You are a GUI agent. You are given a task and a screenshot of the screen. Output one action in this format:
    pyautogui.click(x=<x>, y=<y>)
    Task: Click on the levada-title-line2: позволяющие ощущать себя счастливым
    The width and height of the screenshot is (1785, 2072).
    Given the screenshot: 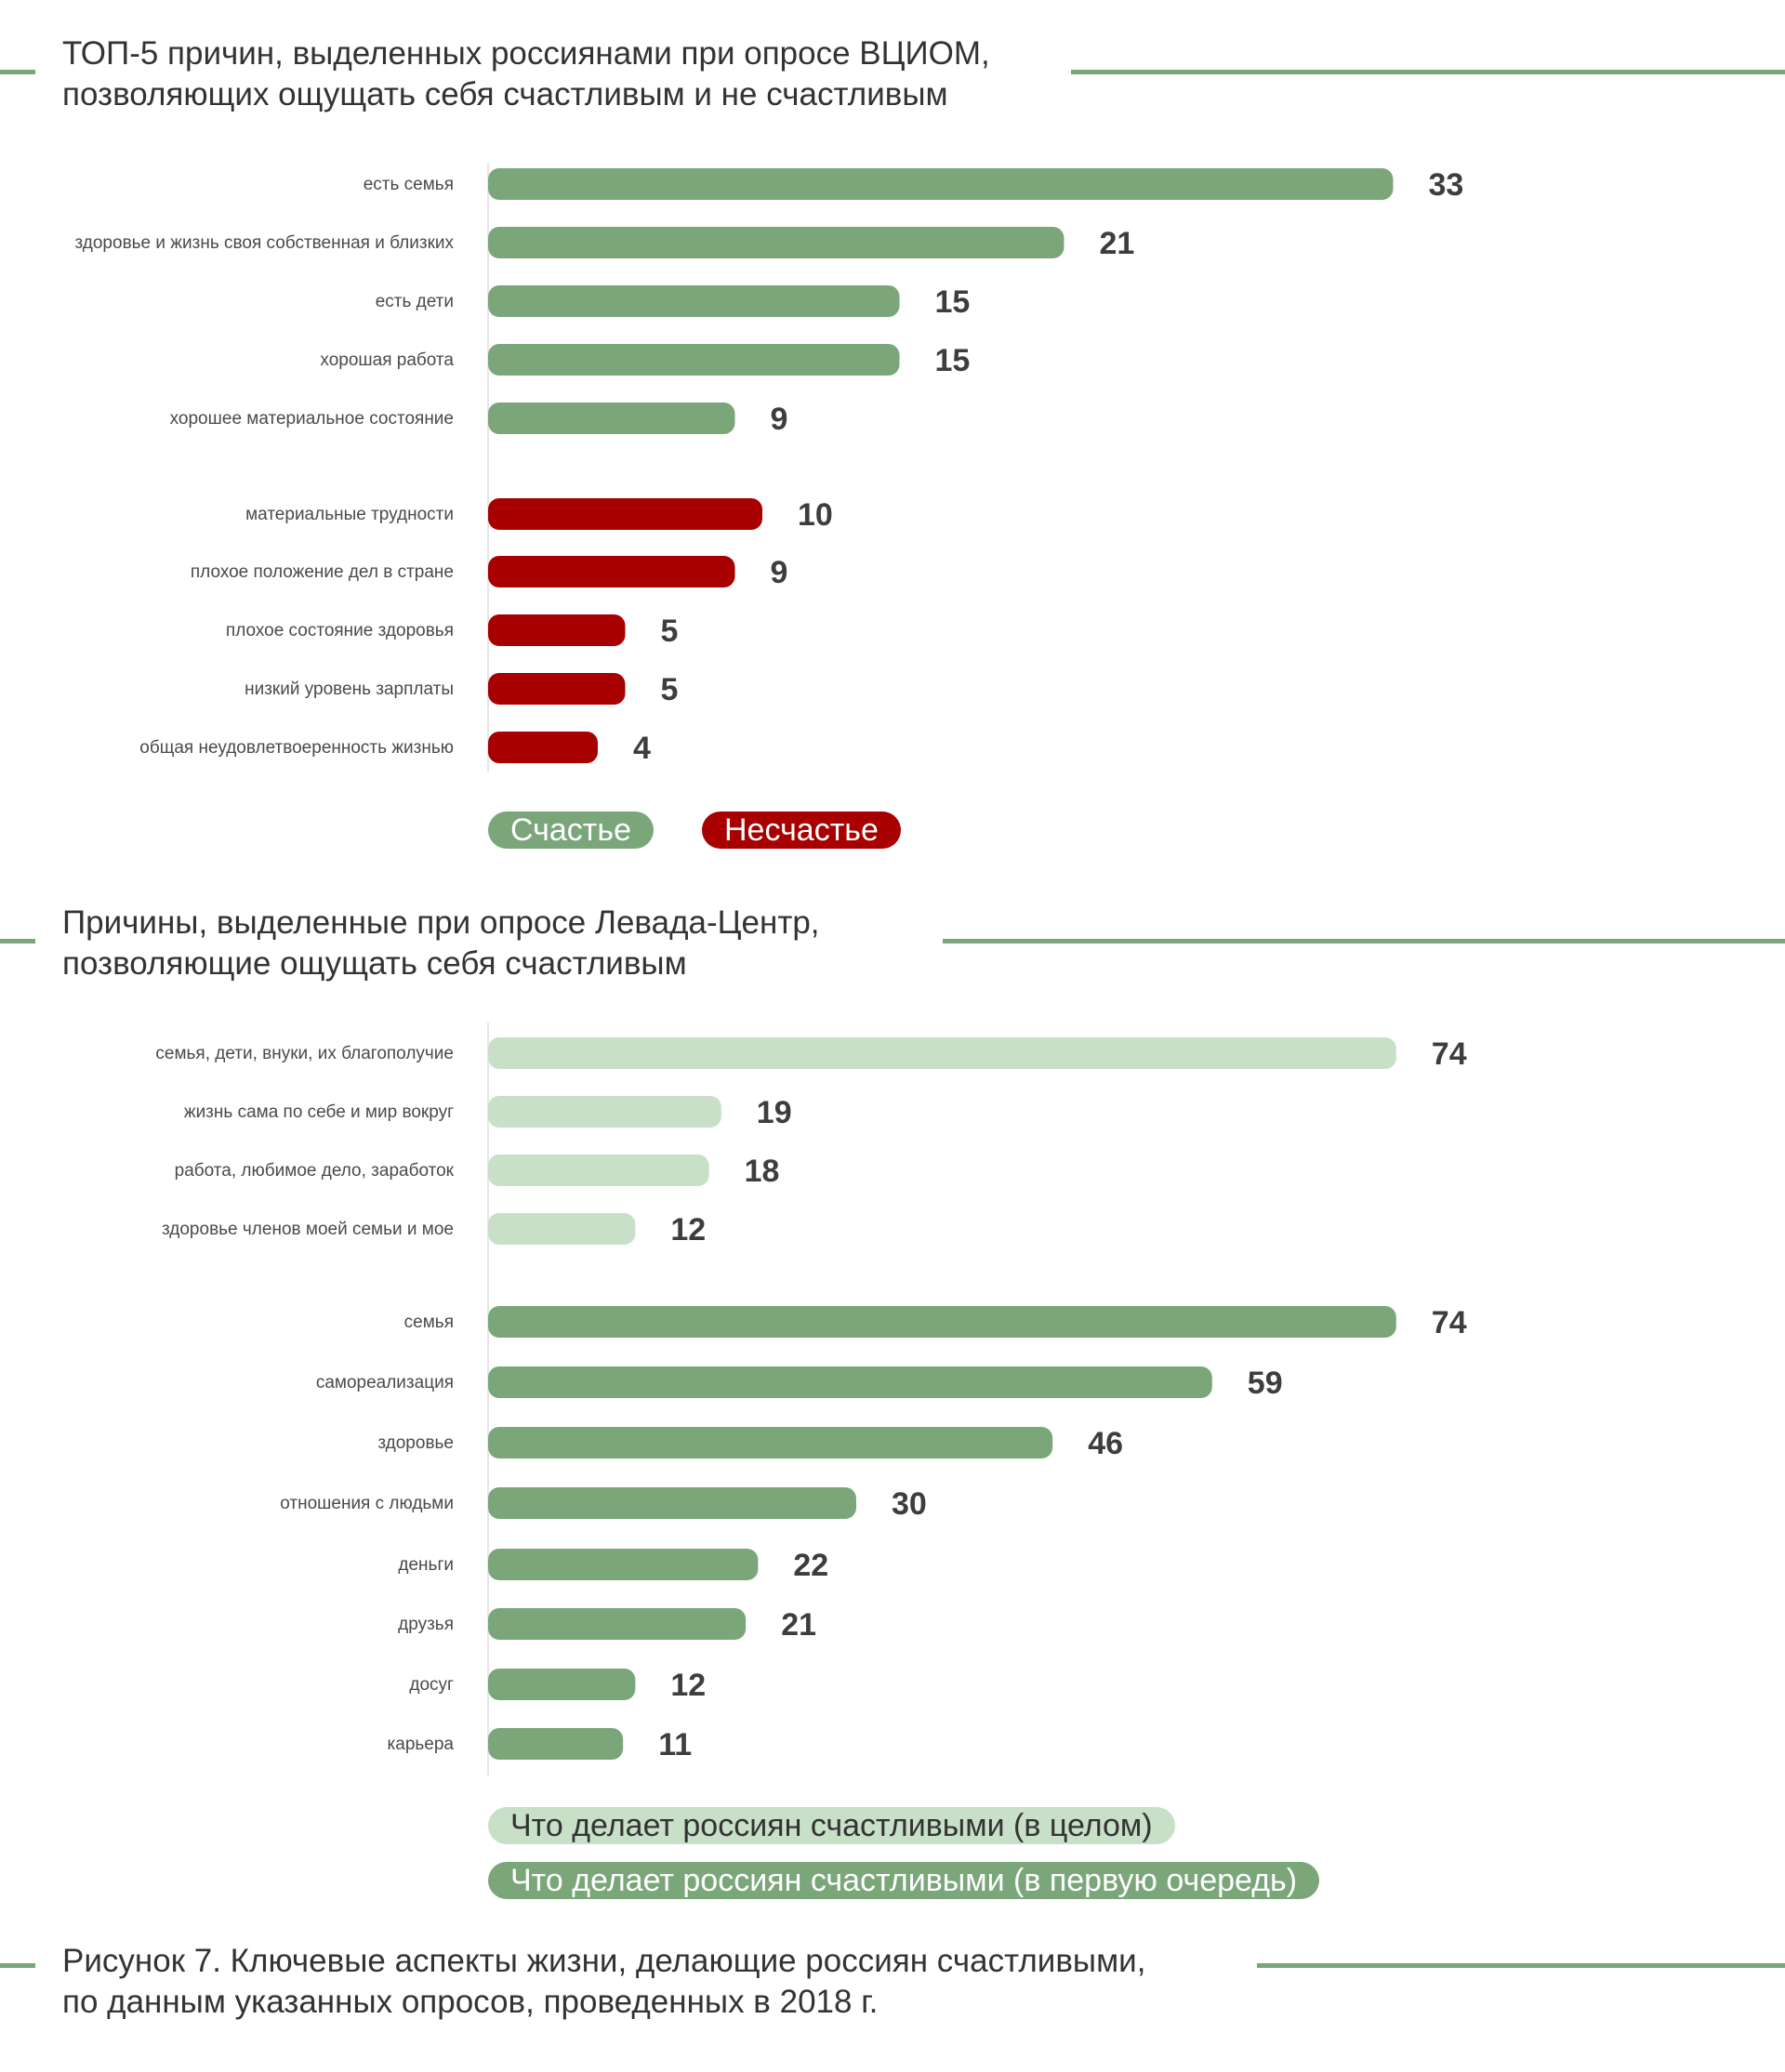 What is the action you would take?
    pyautogui.click(x=374, y=964)
    